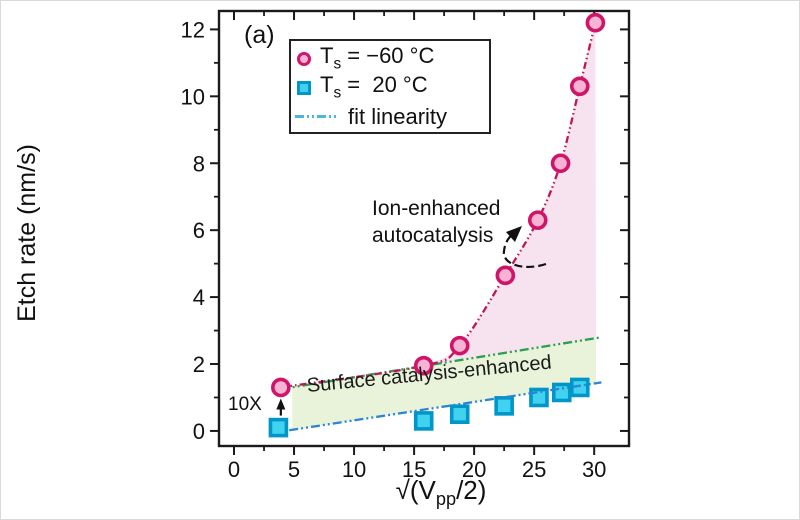  Describe the element at coordinates (304, 87) in the screenshot. I see `square-marker-icon` at that location.